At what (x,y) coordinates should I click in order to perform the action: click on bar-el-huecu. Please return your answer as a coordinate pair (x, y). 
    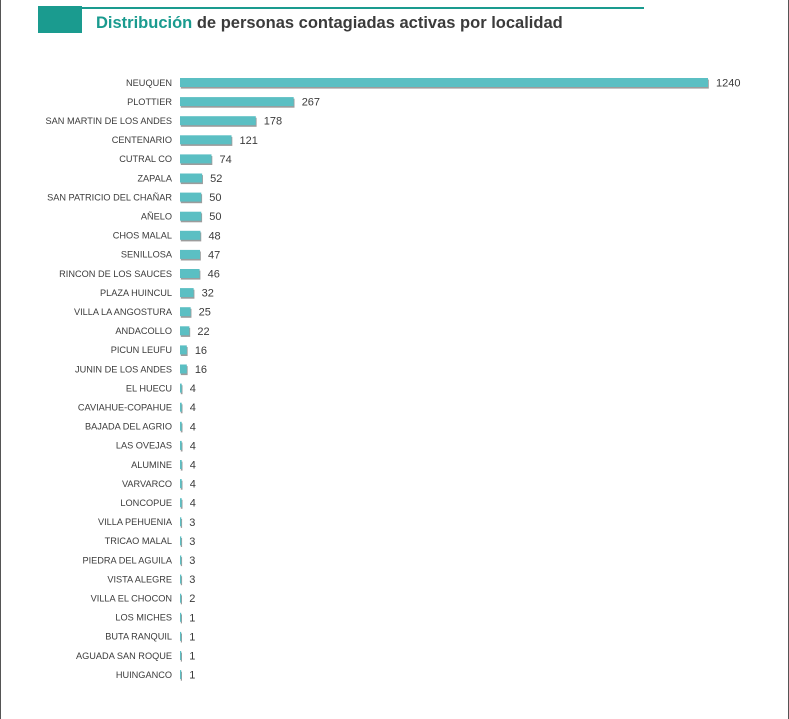
    Looking at the image, I should click on (181, 388).